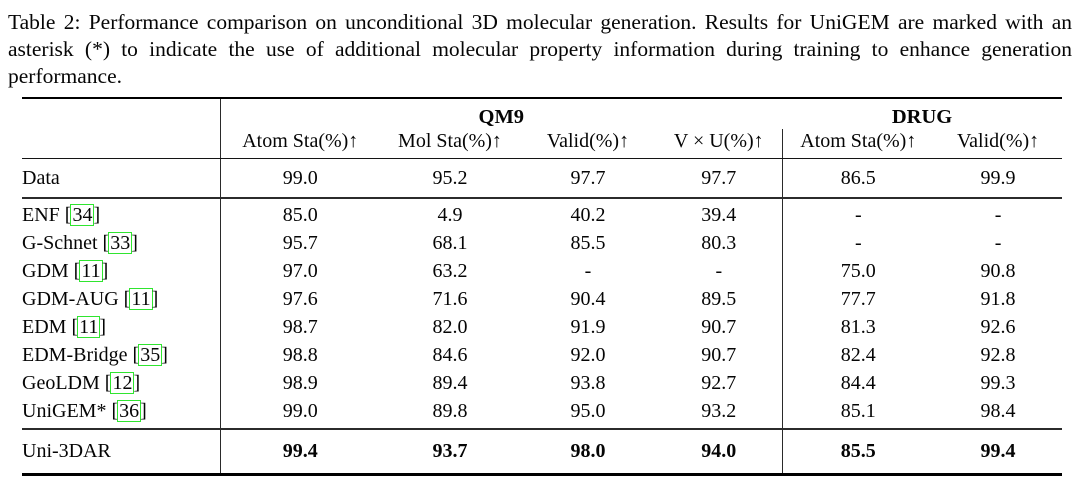 This screenshot has width=1080, height=489. Describe the element at coordinates (450, 178) in the screenshot. I see `metric-value: 95.2` at that location.